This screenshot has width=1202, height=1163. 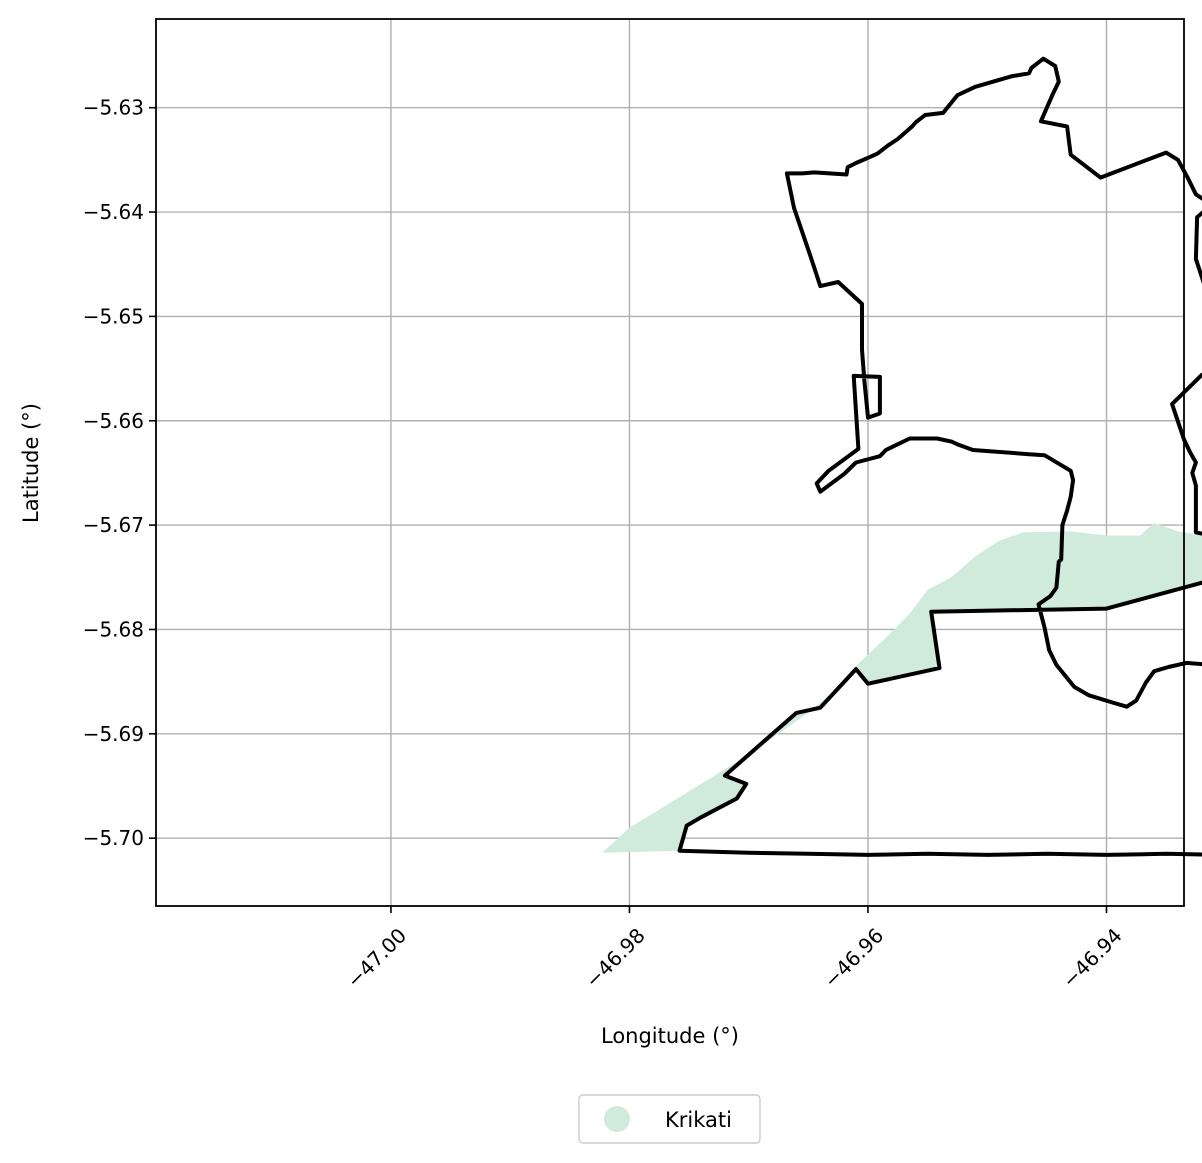 What do you see at coordinates (113, 525) in the screenshot?
I see `y-tick-label-4: −5.67` at bounding box center [113, 525].